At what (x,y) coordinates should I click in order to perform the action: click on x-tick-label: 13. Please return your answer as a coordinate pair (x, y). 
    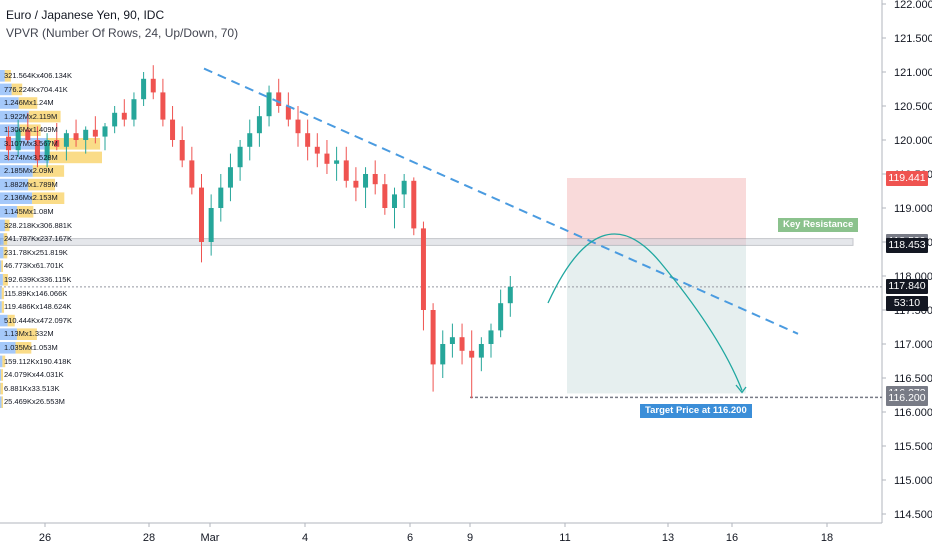
    Looking at the image, I should click on (668, 538).